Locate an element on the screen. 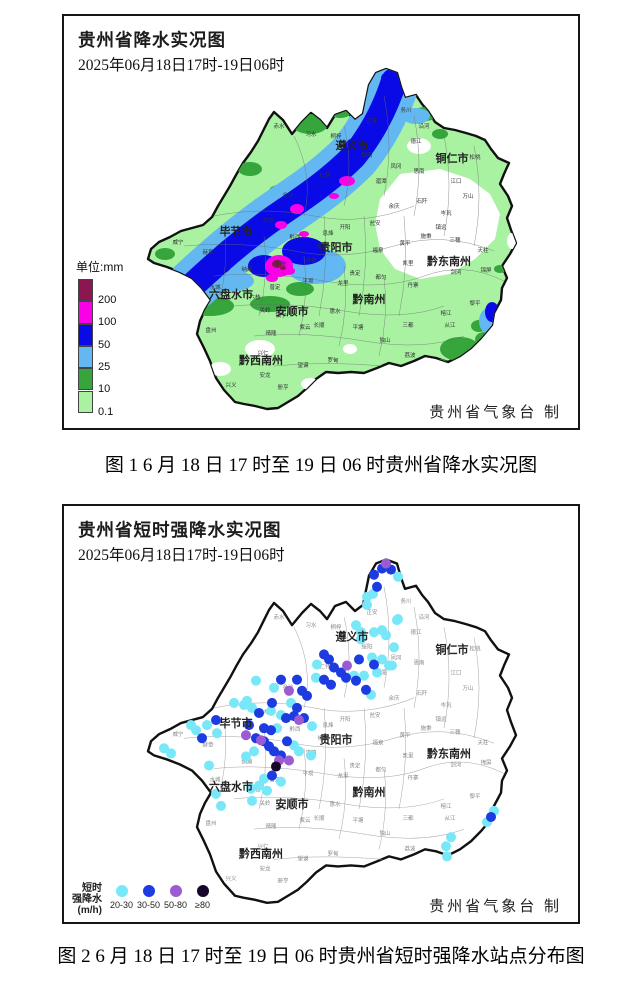  county-label: 从江 is located at coordinates (450, 325).